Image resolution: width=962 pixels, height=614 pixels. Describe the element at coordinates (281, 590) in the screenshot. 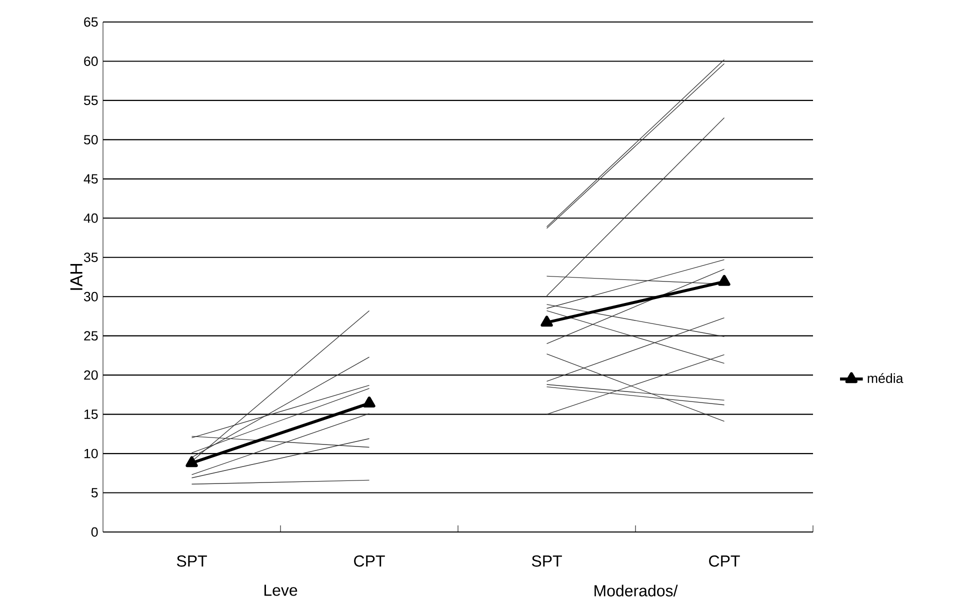

I see `text: Leve` at that location.